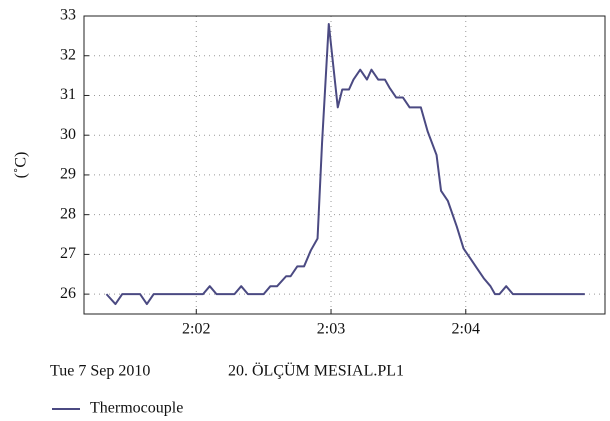 The image size is (610, 421). Describe the element at coordinates (466, 329) in the screenshot. I see `x-tick-label: 2:04` at that location.